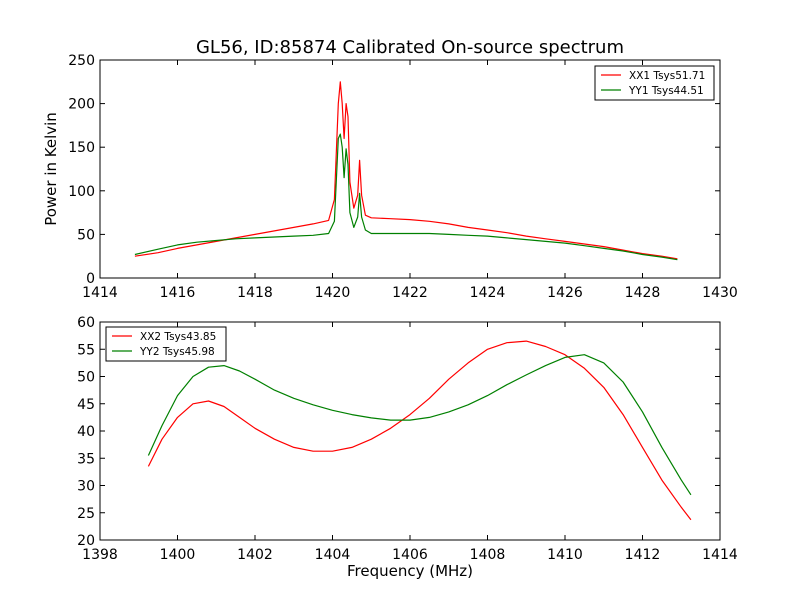  I want to click on x-tick-label: 1418, so click(255, 293).